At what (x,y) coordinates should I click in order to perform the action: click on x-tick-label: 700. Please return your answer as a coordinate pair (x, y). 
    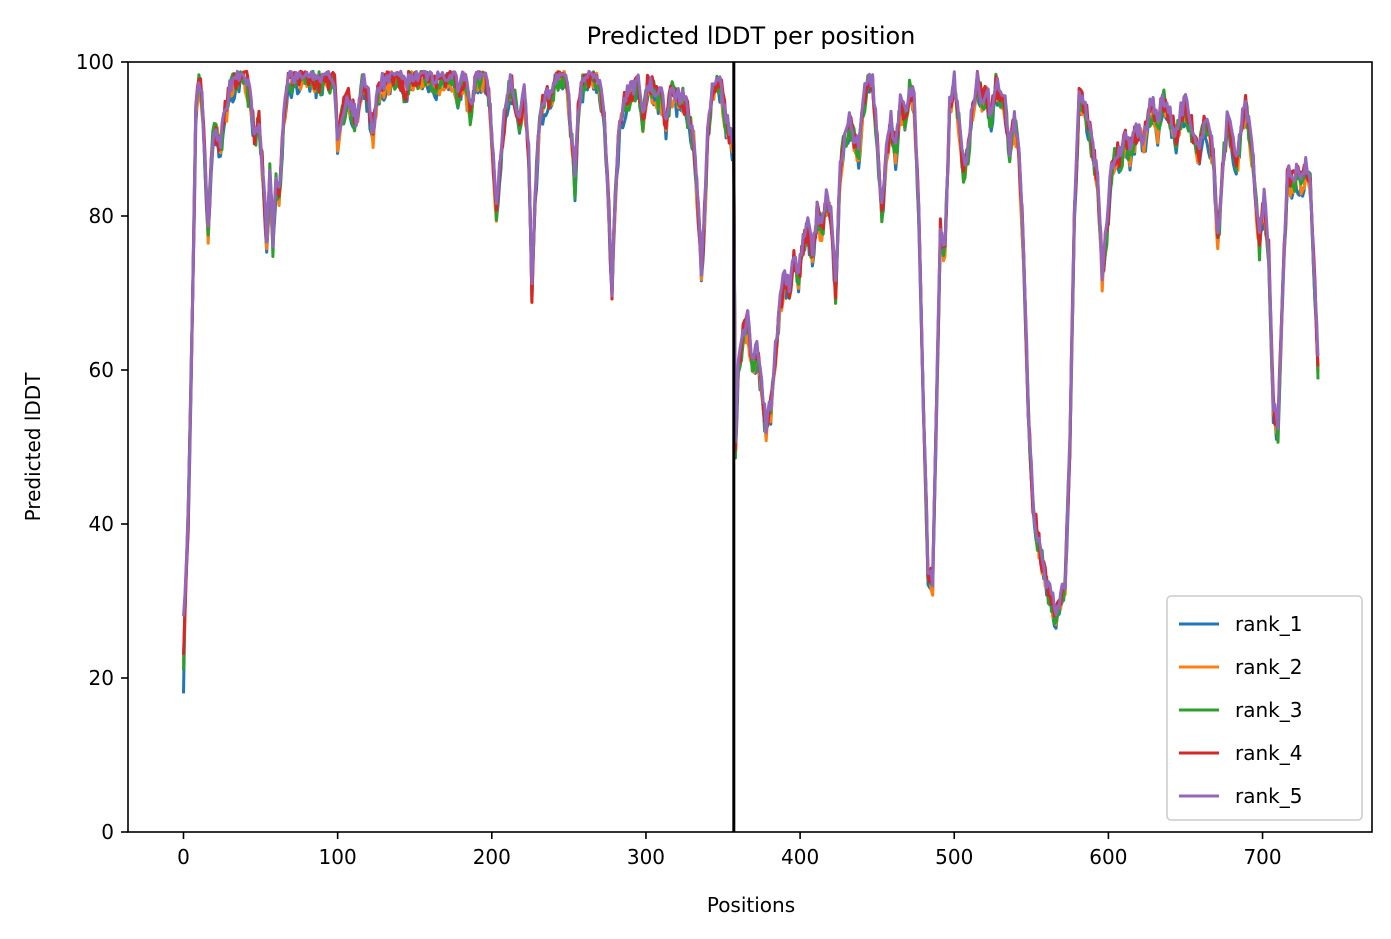
    Looking at the image, I should click on (1262, 857).